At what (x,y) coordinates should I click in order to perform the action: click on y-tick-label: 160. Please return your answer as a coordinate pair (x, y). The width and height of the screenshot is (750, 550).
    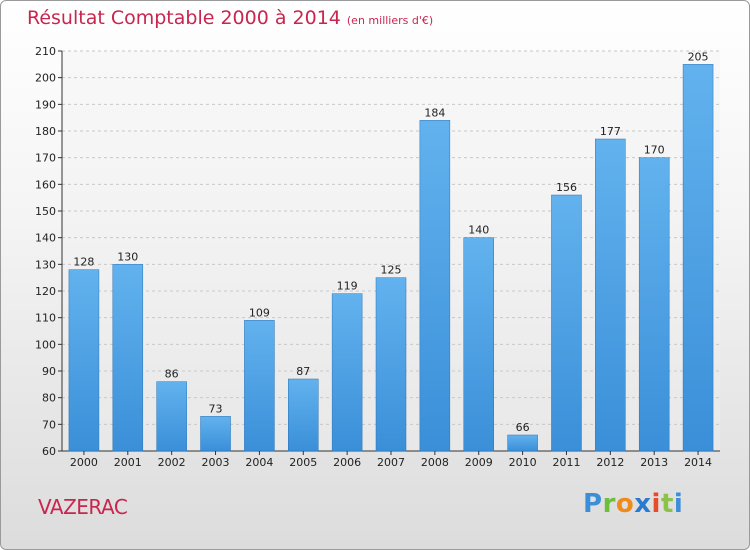
    Looking at the image, I should click on (45, 184).